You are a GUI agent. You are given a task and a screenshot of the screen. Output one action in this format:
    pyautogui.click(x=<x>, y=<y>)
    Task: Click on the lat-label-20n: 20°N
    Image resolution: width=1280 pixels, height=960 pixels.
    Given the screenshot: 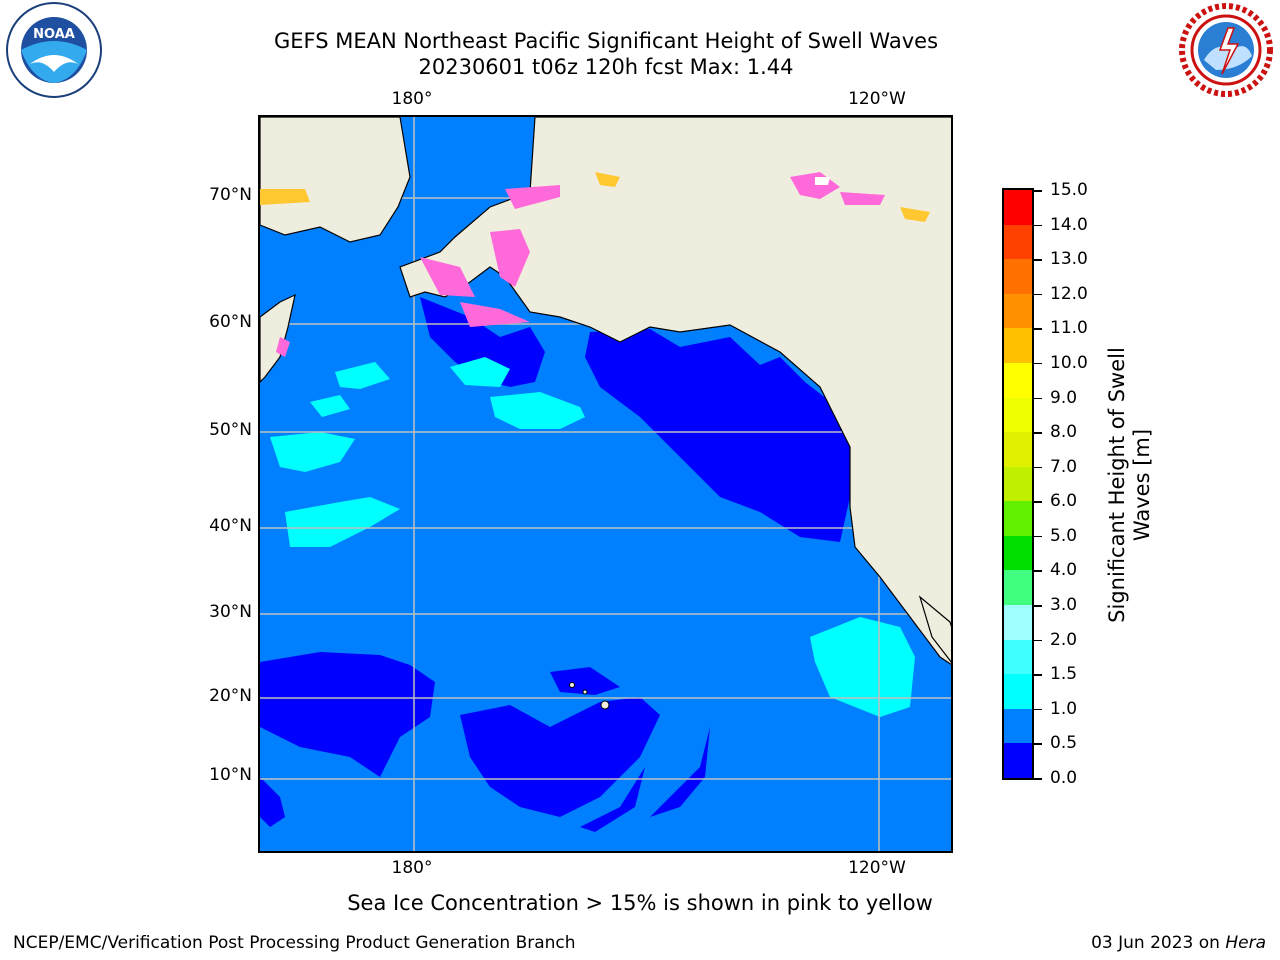 What is the action you would take?
    pyautogui.click(x=230, y=696)
    